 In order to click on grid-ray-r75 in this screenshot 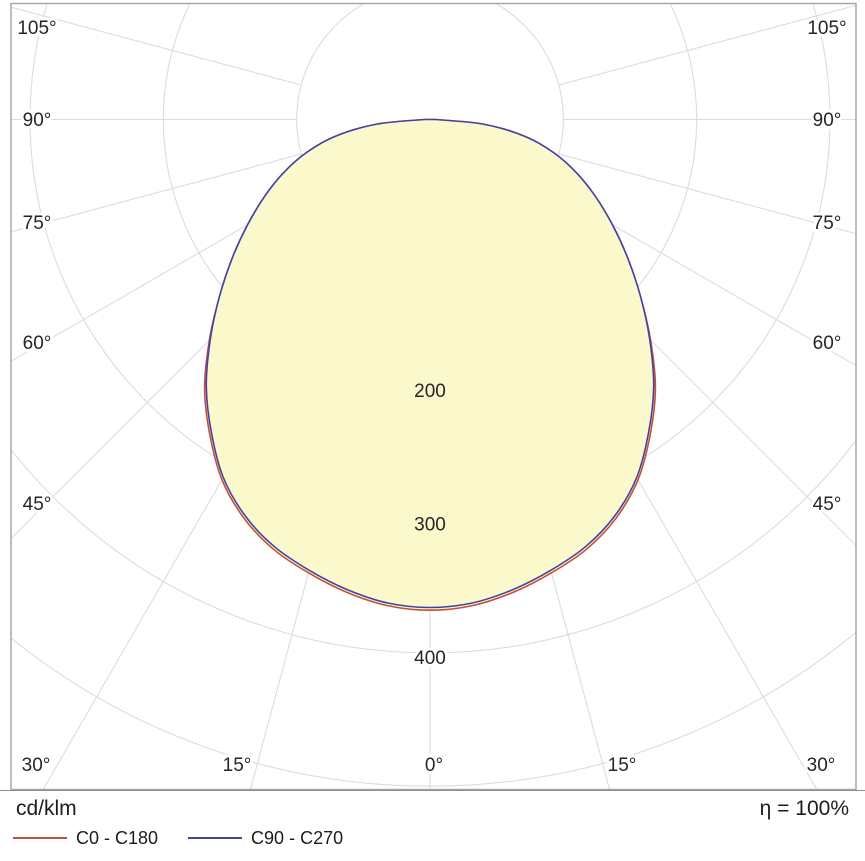, I will do `click(156, 193)`.